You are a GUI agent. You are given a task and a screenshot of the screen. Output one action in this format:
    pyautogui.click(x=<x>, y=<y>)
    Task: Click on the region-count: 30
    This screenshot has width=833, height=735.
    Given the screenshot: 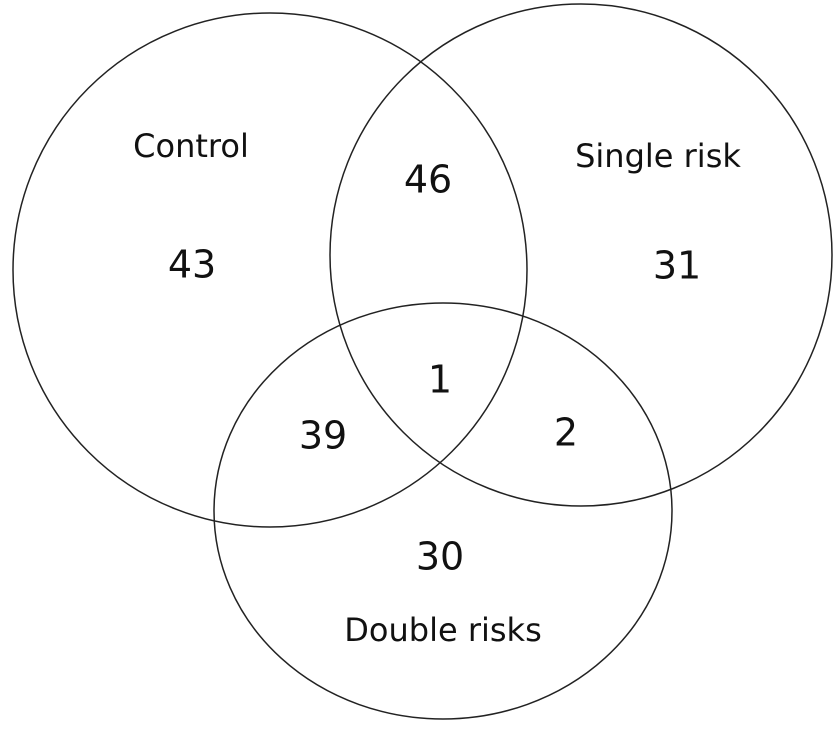 What is the action you would take?
    pyautogui.click(x=440, y=557)
    